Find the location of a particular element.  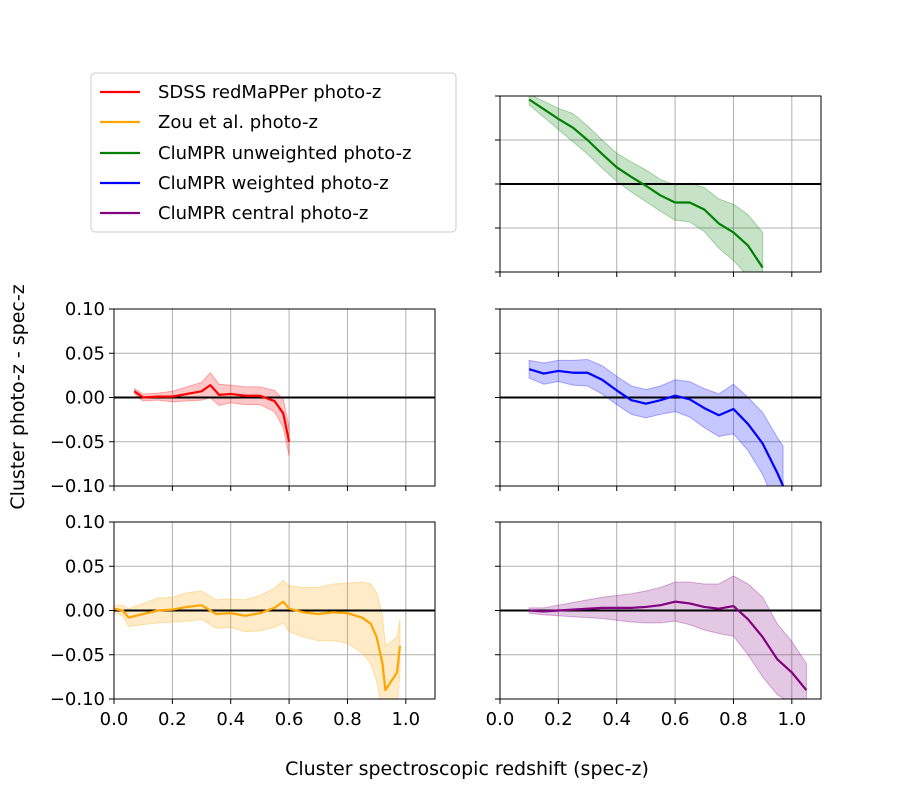

panel-clumpr-central: 0.0 0.2 0.4 0.6 0.8 1.0 is located at coordinates (654, 625).